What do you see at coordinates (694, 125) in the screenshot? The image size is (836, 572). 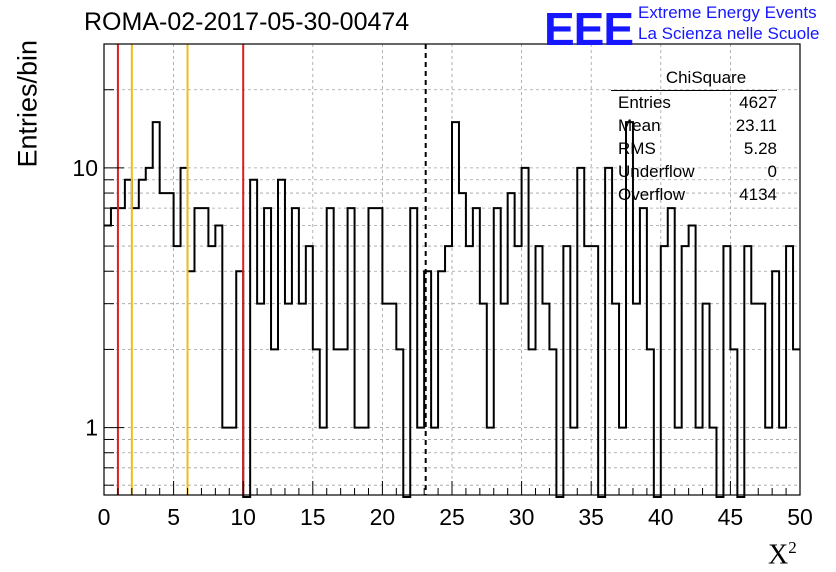 I see `stats-row-mean: Mean 23.11` at bounding box center [694, 125].